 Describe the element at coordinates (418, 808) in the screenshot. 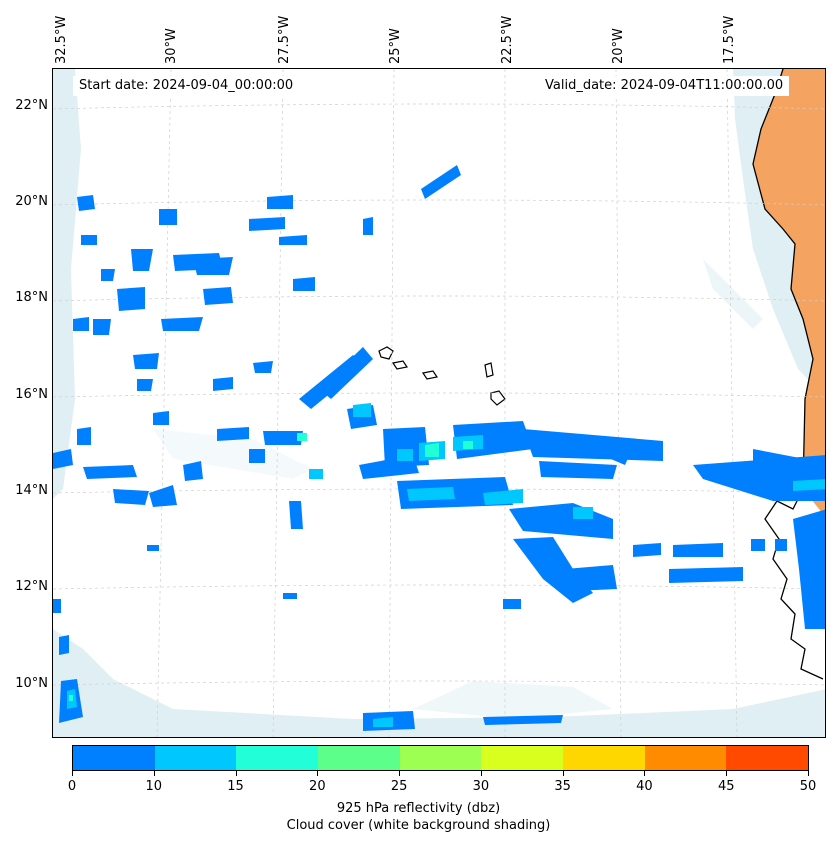

I see `colorbar-label: 925 hPa reflectivity (dbz)` at that location.